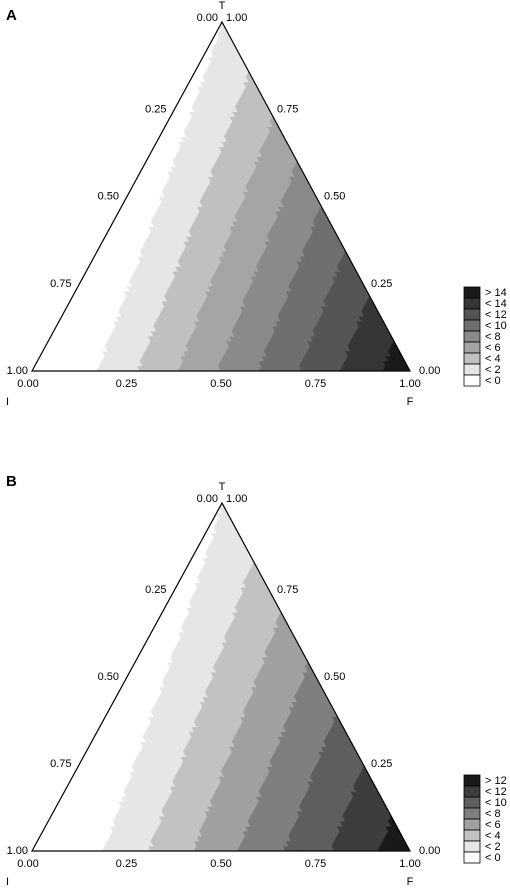 The width and height of the screenshot is (510, 888). What do you see at coordinates (496, 304) in the screenshot?
I see `legend-label: < 14` at bounding box center [496, 304].